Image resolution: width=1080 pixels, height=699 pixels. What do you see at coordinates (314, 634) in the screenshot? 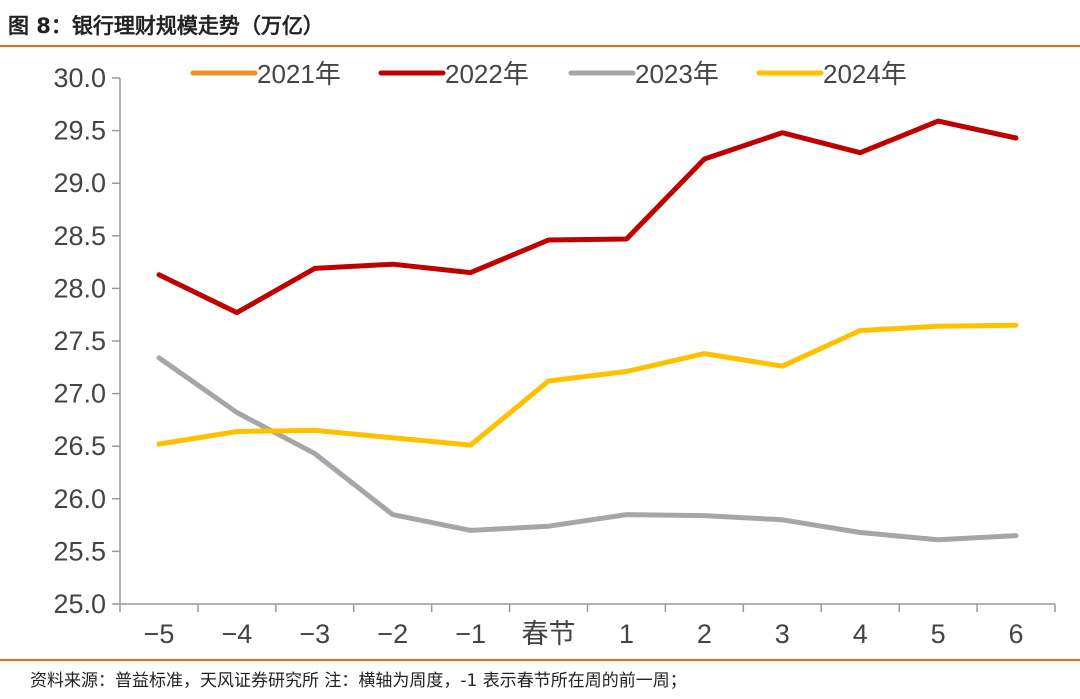
I see `x-tick-label: −3` at bounding box center [314, 634].